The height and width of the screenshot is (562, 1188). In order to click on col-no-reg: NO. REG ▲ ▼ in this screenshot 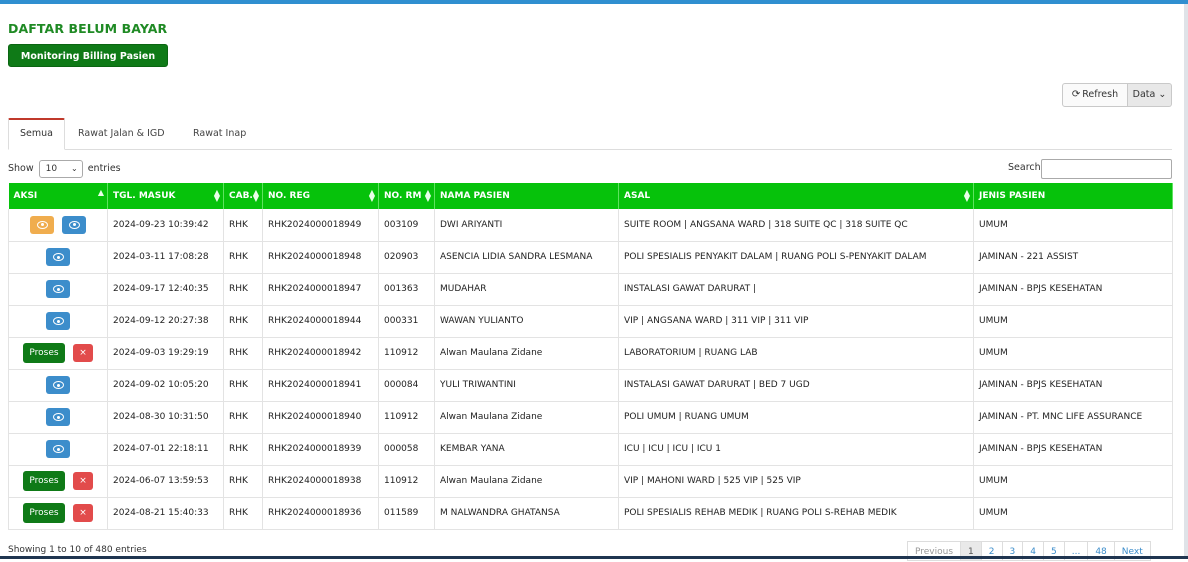, I will do `click(320, 196)`.